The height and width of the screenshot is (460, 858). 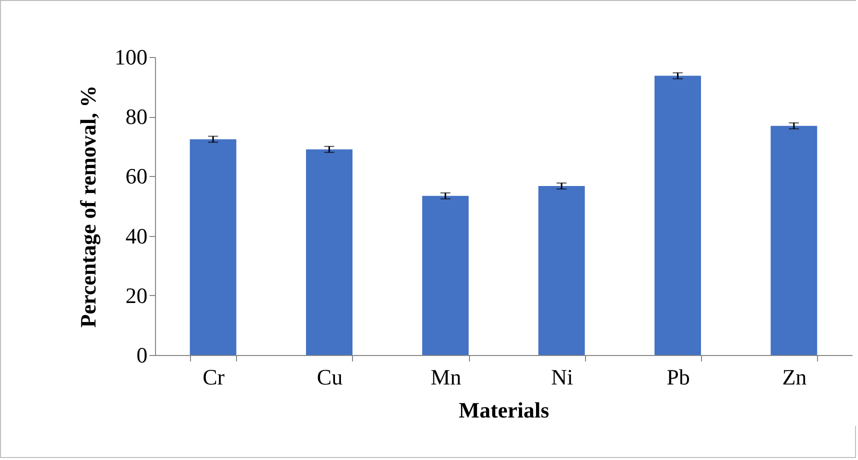 I want to click on y-tick-label: 20, so click(x=137, y=295).